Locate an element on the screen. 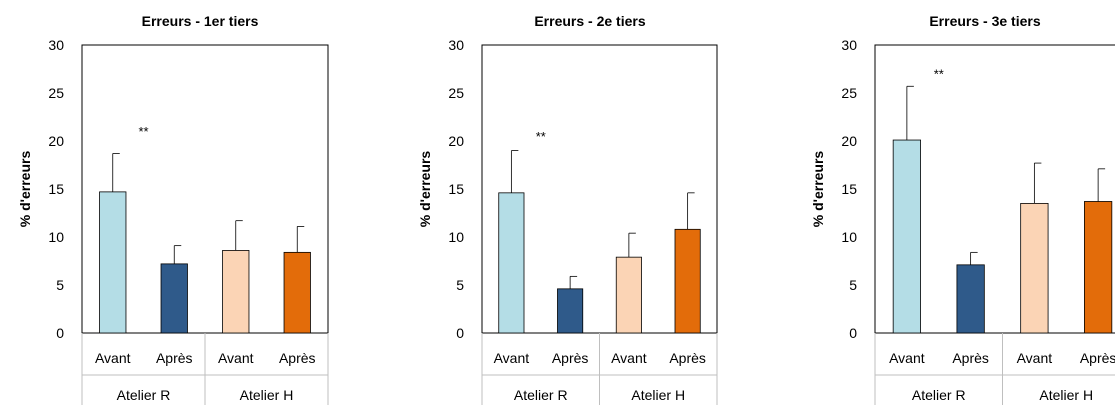 This screenshot has width=1115, height=405. chart-title: Erreurs - 3e tiers is located at coordinates (984, 21).